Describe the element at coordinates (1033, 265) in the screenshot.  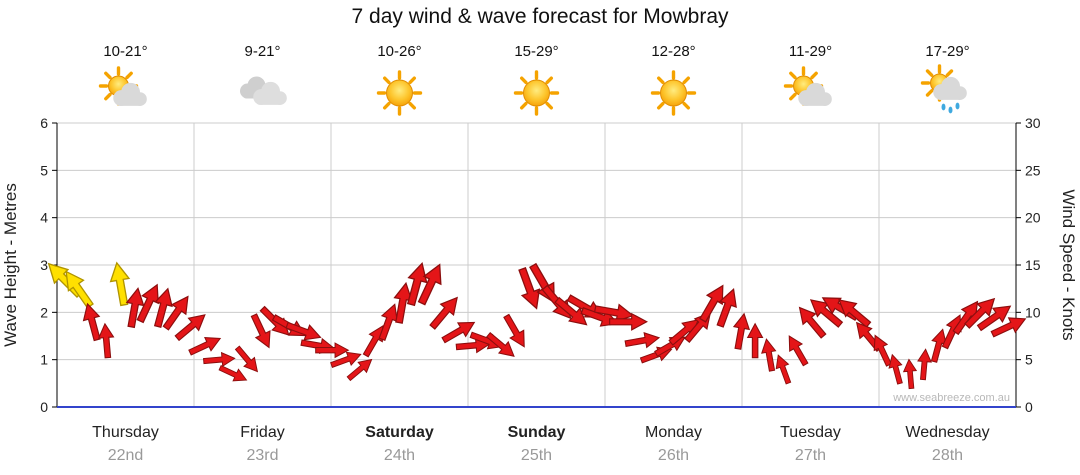
I see `svg-text: 15` at that location.